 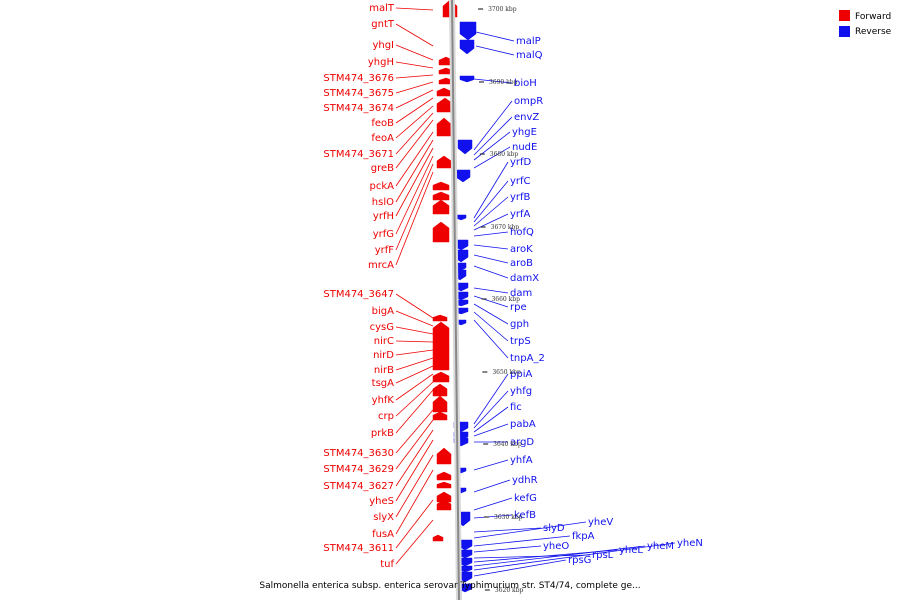 I want to click on gene-label-trps: trpS, so click(x=520, y=341).